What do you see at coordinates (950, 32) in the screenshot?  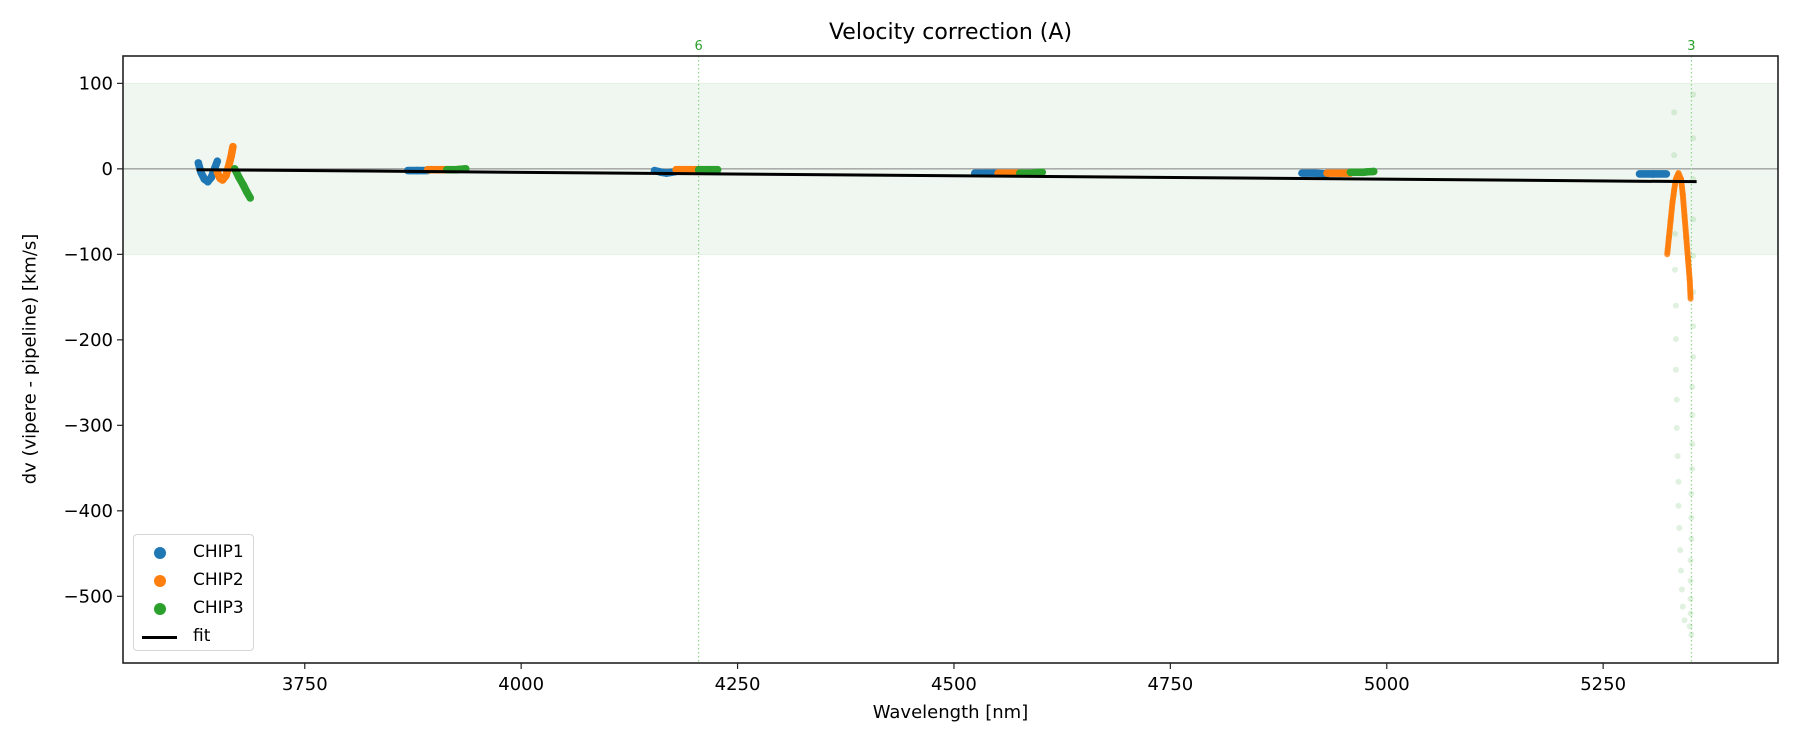 I see `chart-title: Velocity correction (A)` at bounding box center [950, 32].